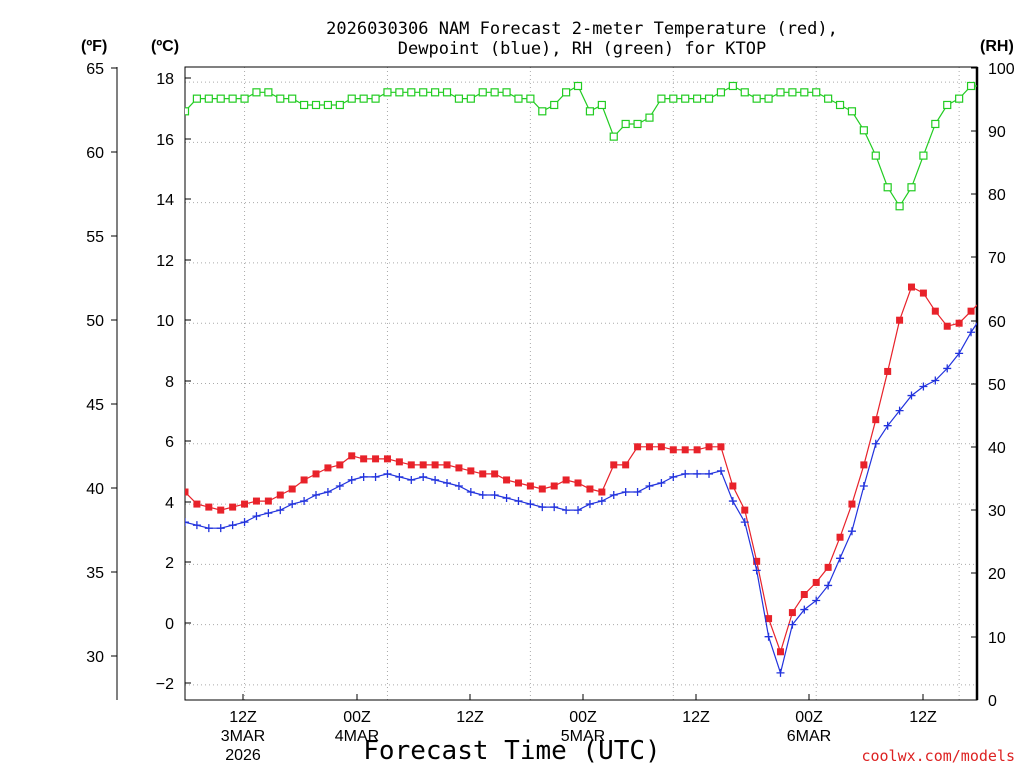 Image resolution: width=1024 pixels, height=768 pixels. What do you see at coordinates (997, 132) in the screenshot?
I see `svg-text: 90` at bounding box center [997, 132].